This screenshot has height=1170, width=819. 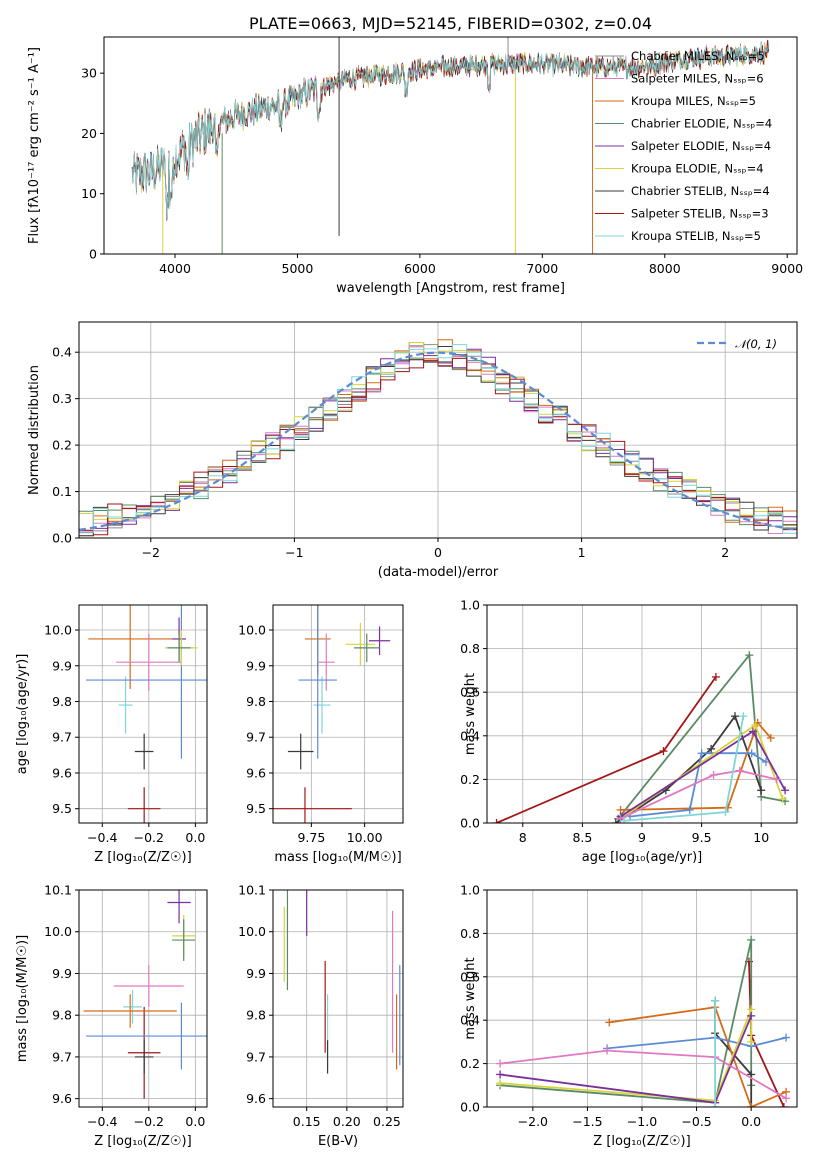 I want to click on mass-weight-vs-age-plot-area, so click(x=641, y=737).